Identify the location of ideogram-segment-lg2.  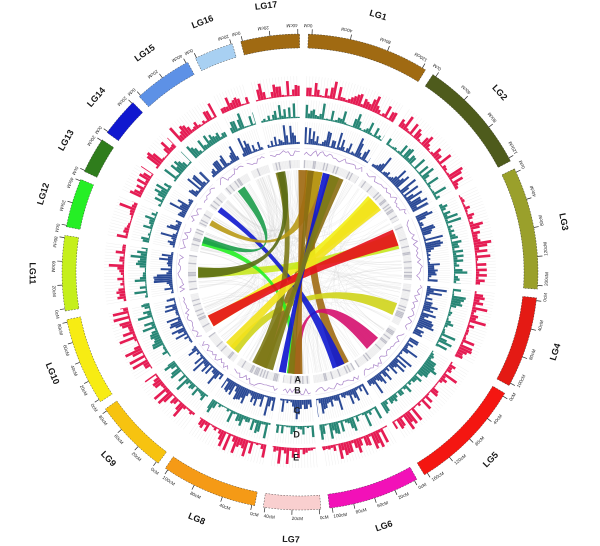
(467, 121).